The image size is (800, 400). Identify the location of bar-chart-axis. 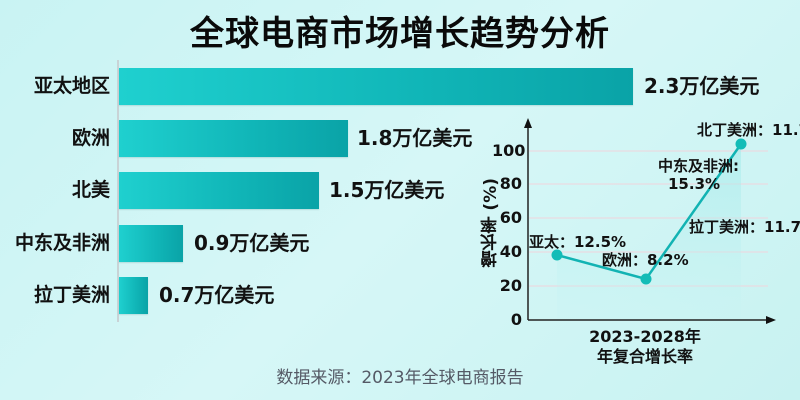
(118, 191).